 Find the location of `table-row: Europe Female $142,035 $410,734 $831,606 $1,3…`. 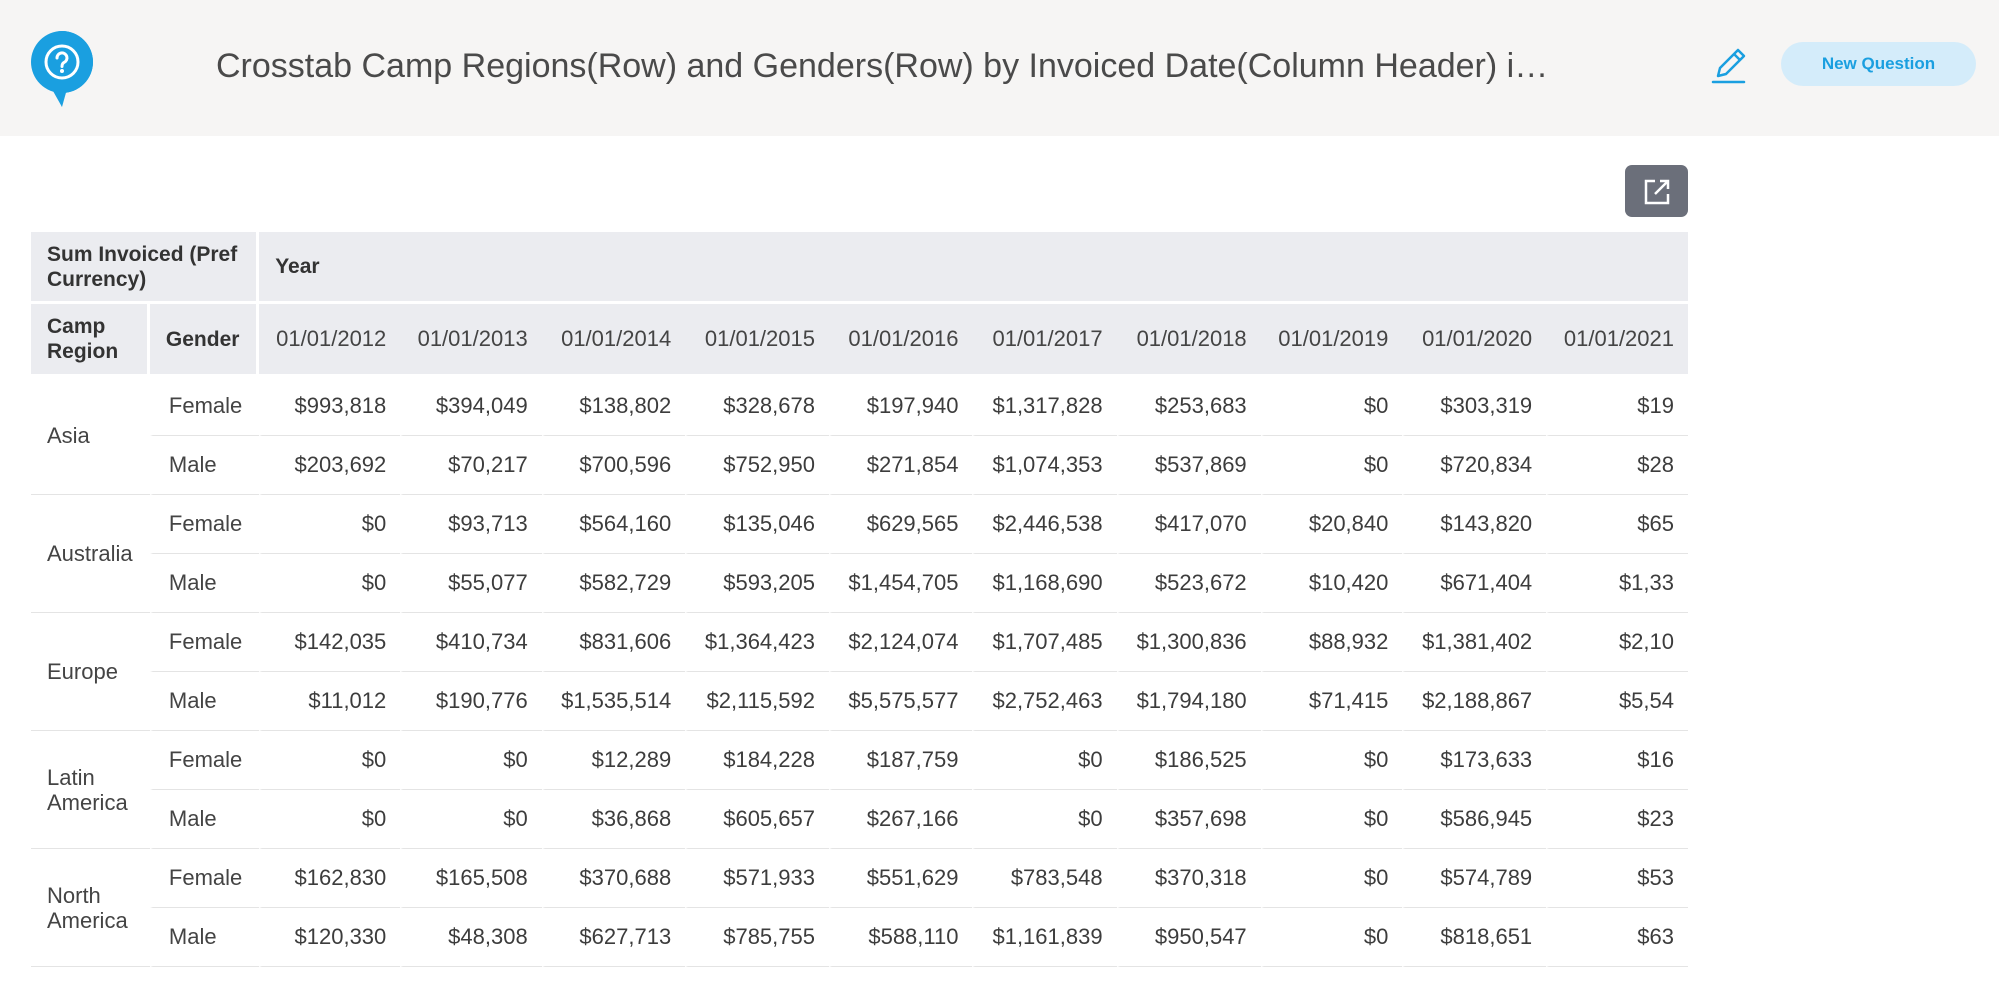

table-row: Europe Female $142,035 $410,734 $831,606 $1,3… is located at coordinates (859, 672).